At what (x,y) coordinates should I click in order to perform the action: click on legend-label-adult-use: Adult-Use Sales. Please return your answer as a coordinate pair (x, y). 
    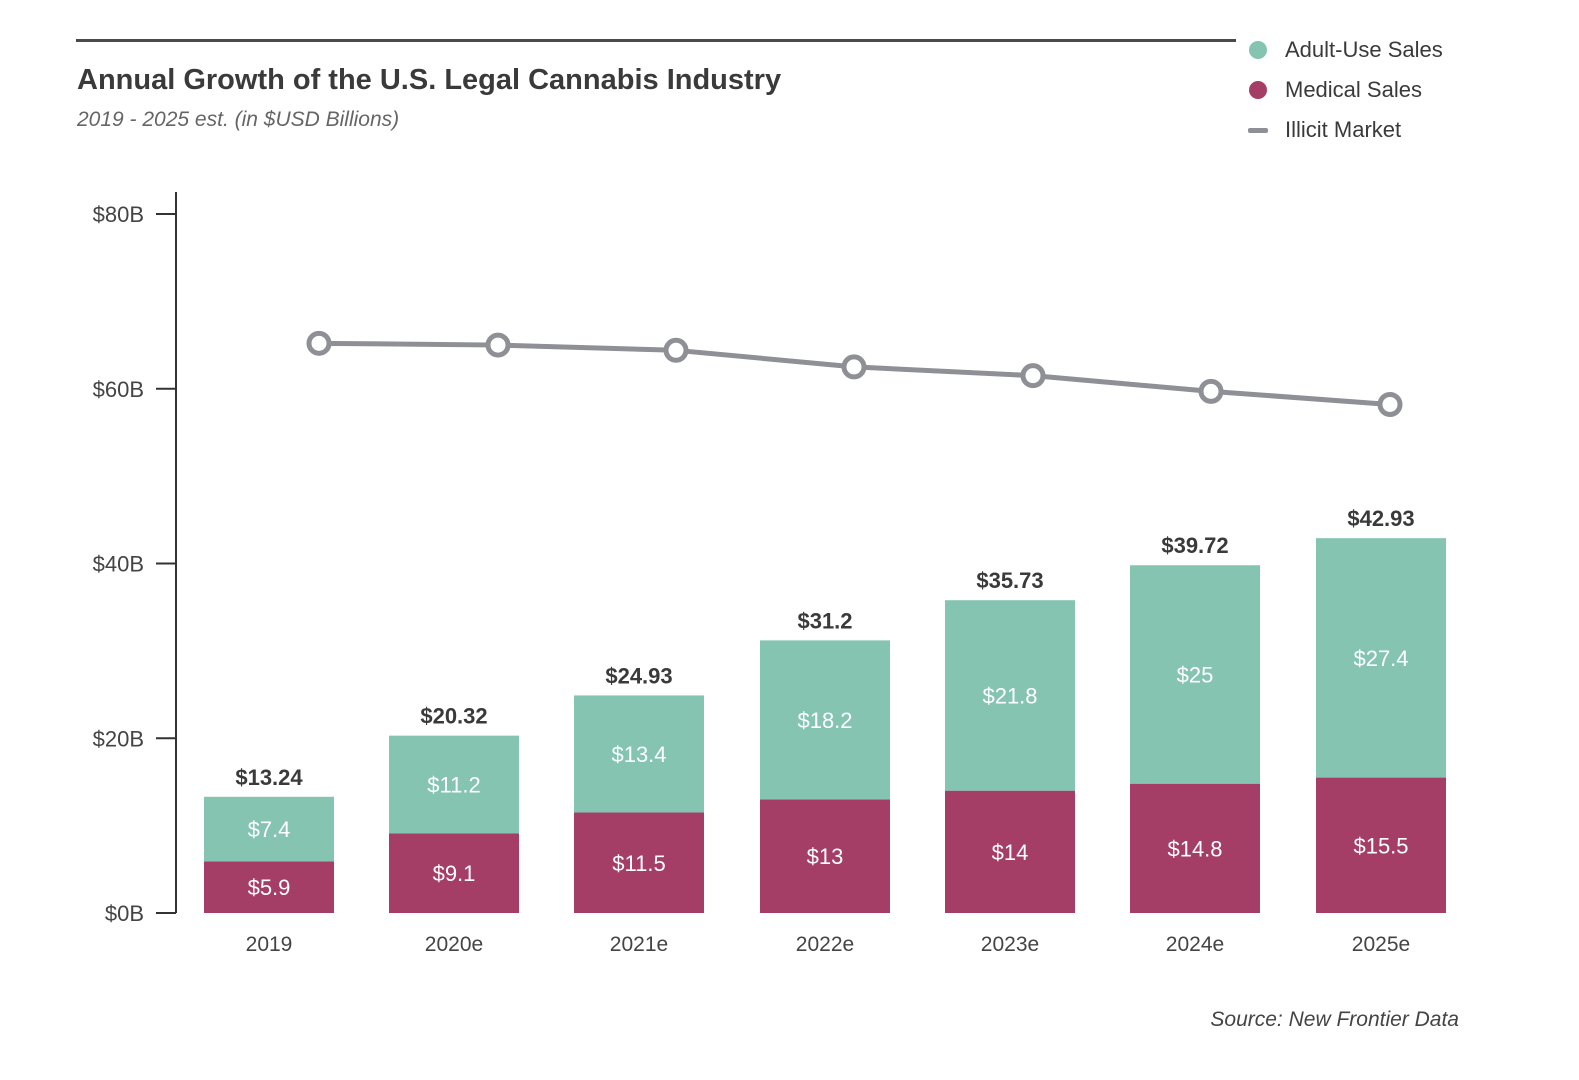
    Looking at the image, I should click on (1364, 49).